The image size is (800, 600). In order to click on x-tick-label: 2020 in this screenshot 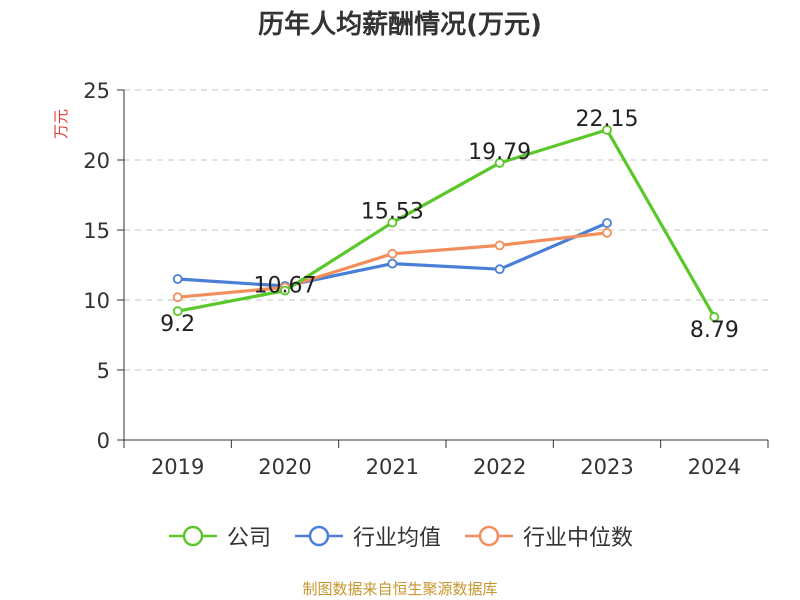, I will do `click(284, 467)`.